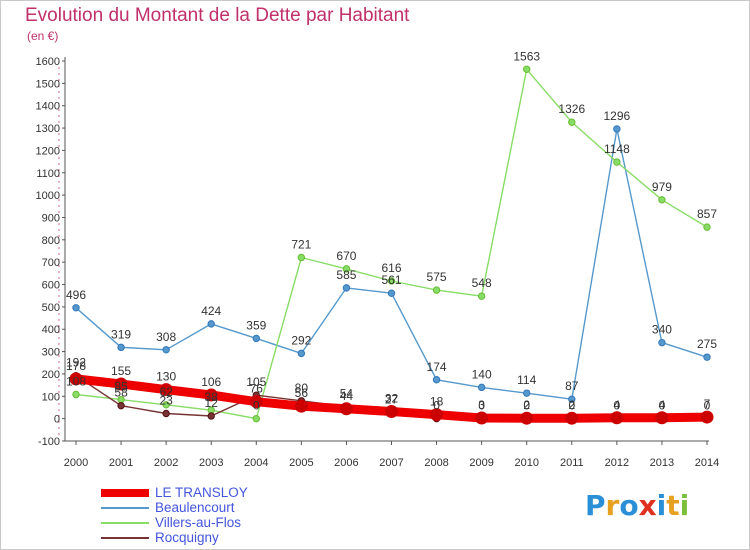 The height and width of the screenshot is (550, 750). What do you see at coordinates (166, 377) in the screenshot?
I see `data-label-le-transloy: 130` at bounding box center [166, 377].